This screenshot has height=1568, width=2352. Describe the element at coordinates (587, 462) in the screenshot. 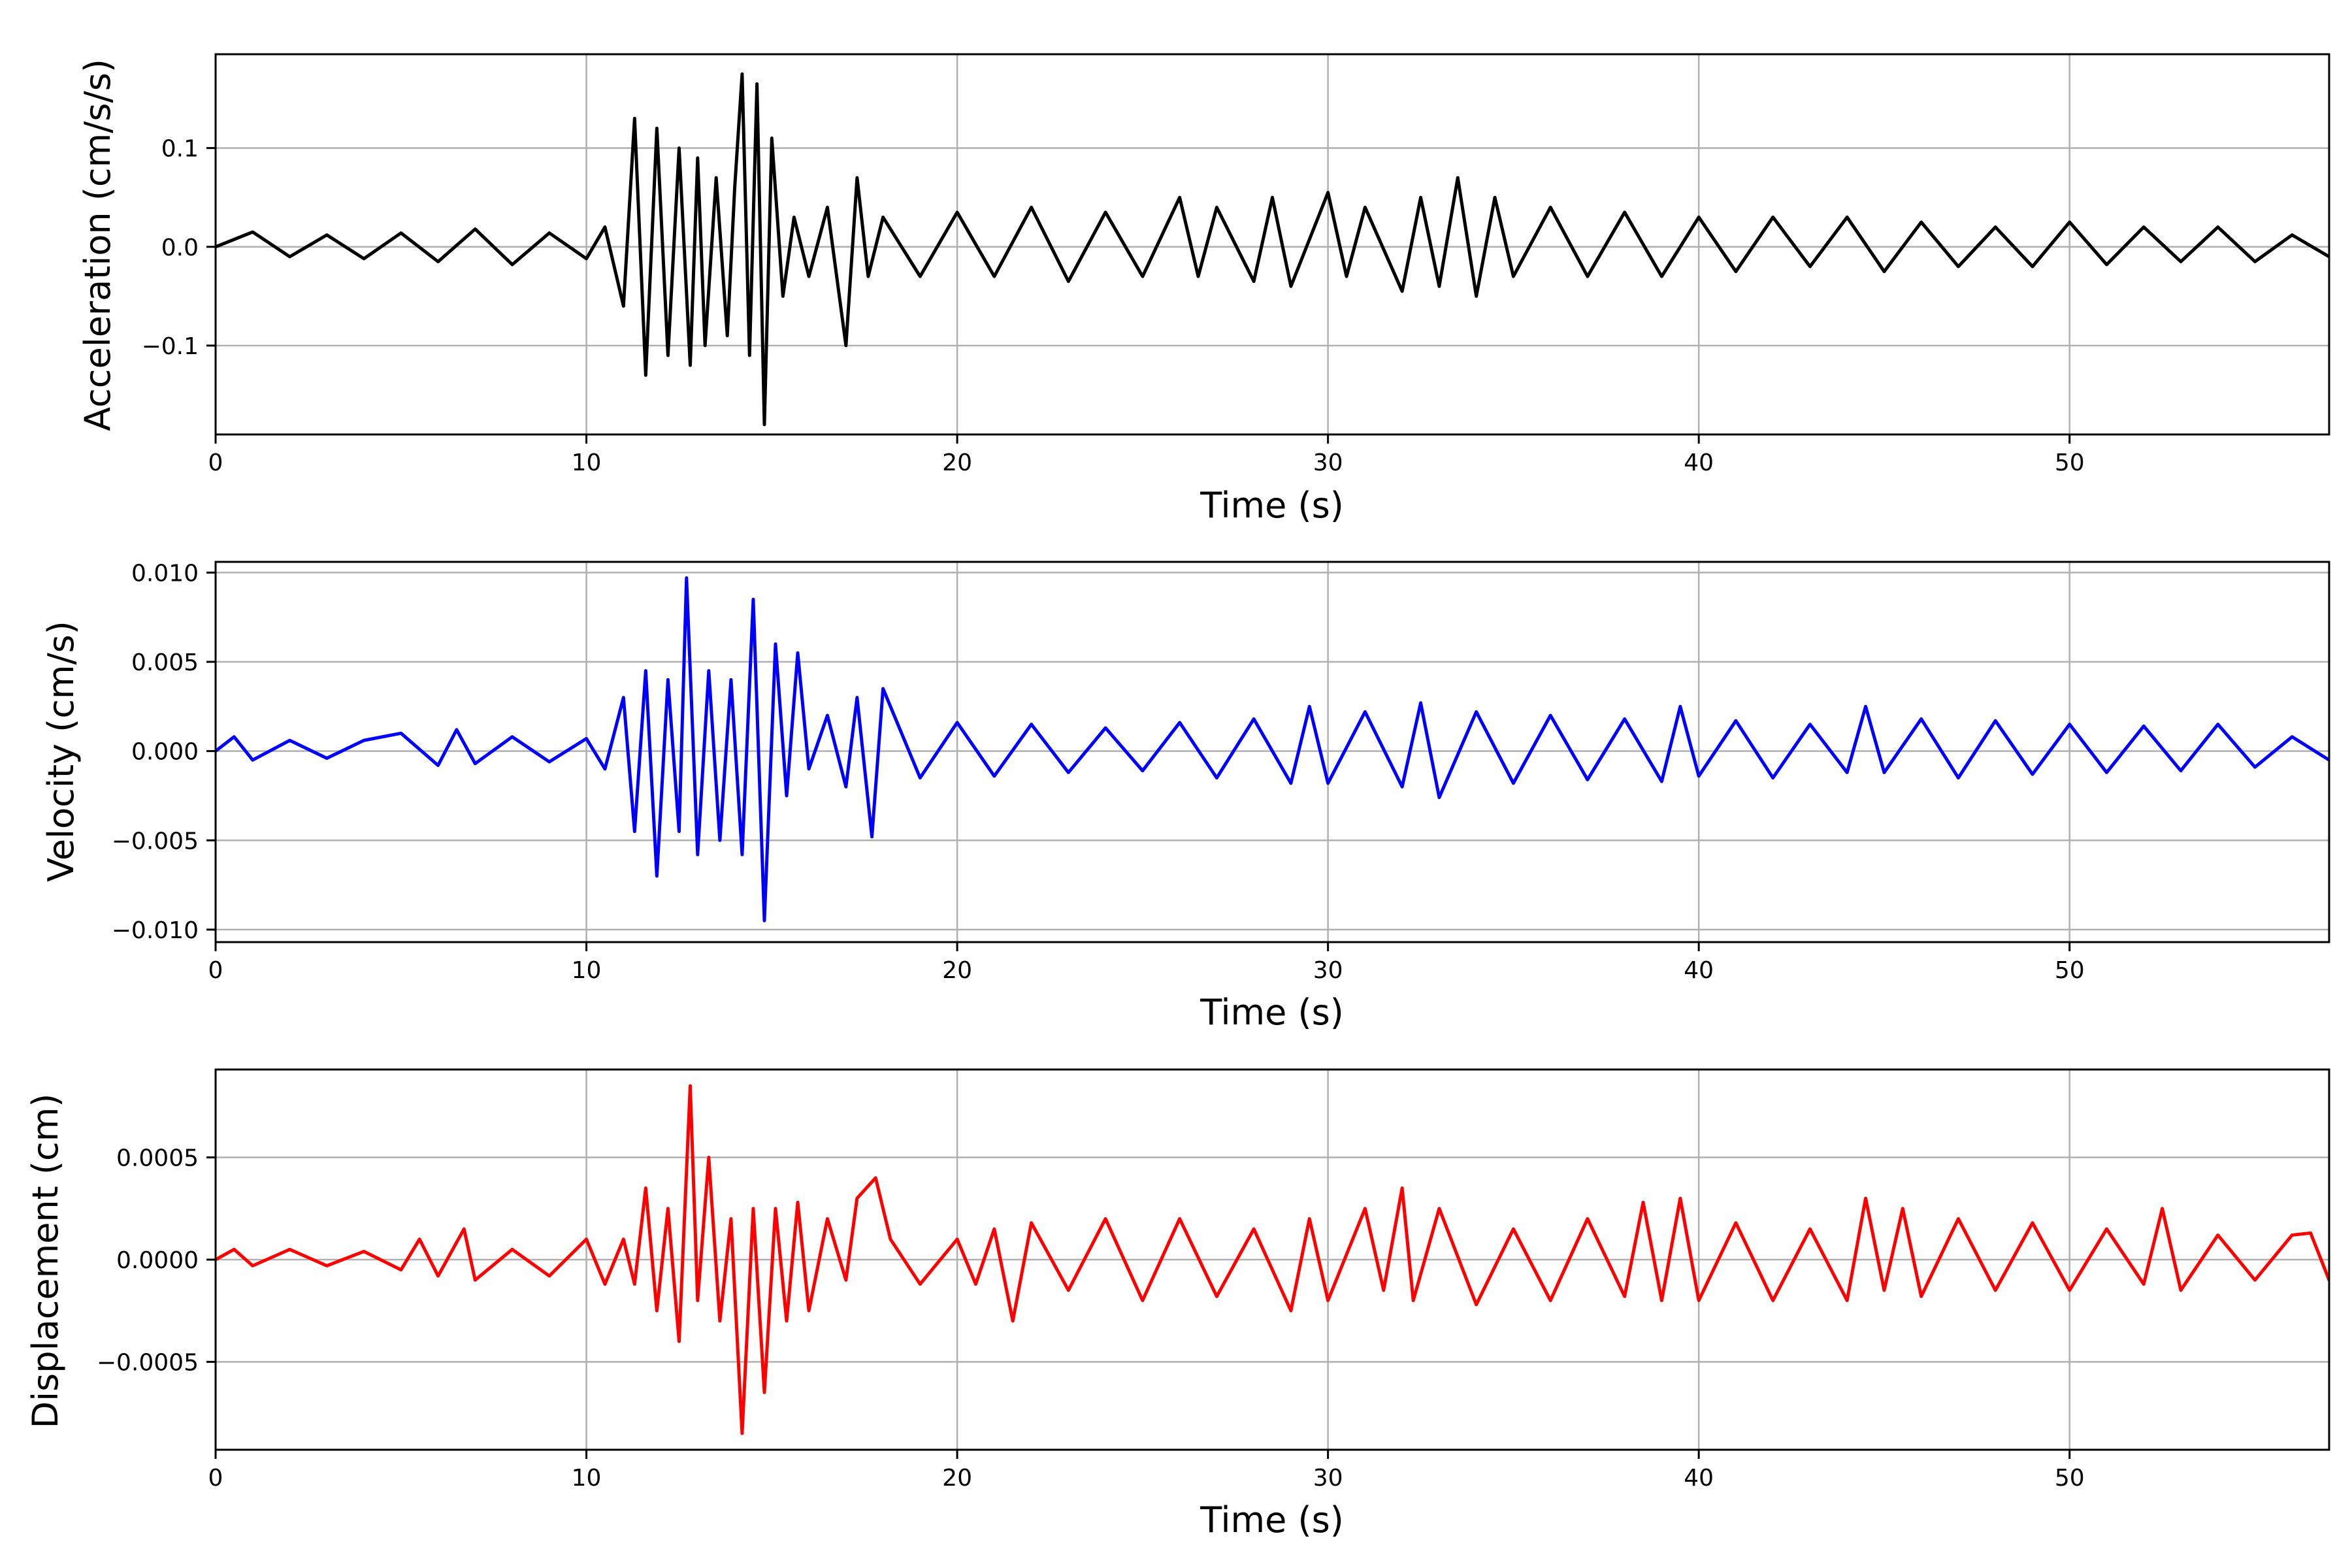

I see `acceleration-x-tick-label-1: 10` at that location.